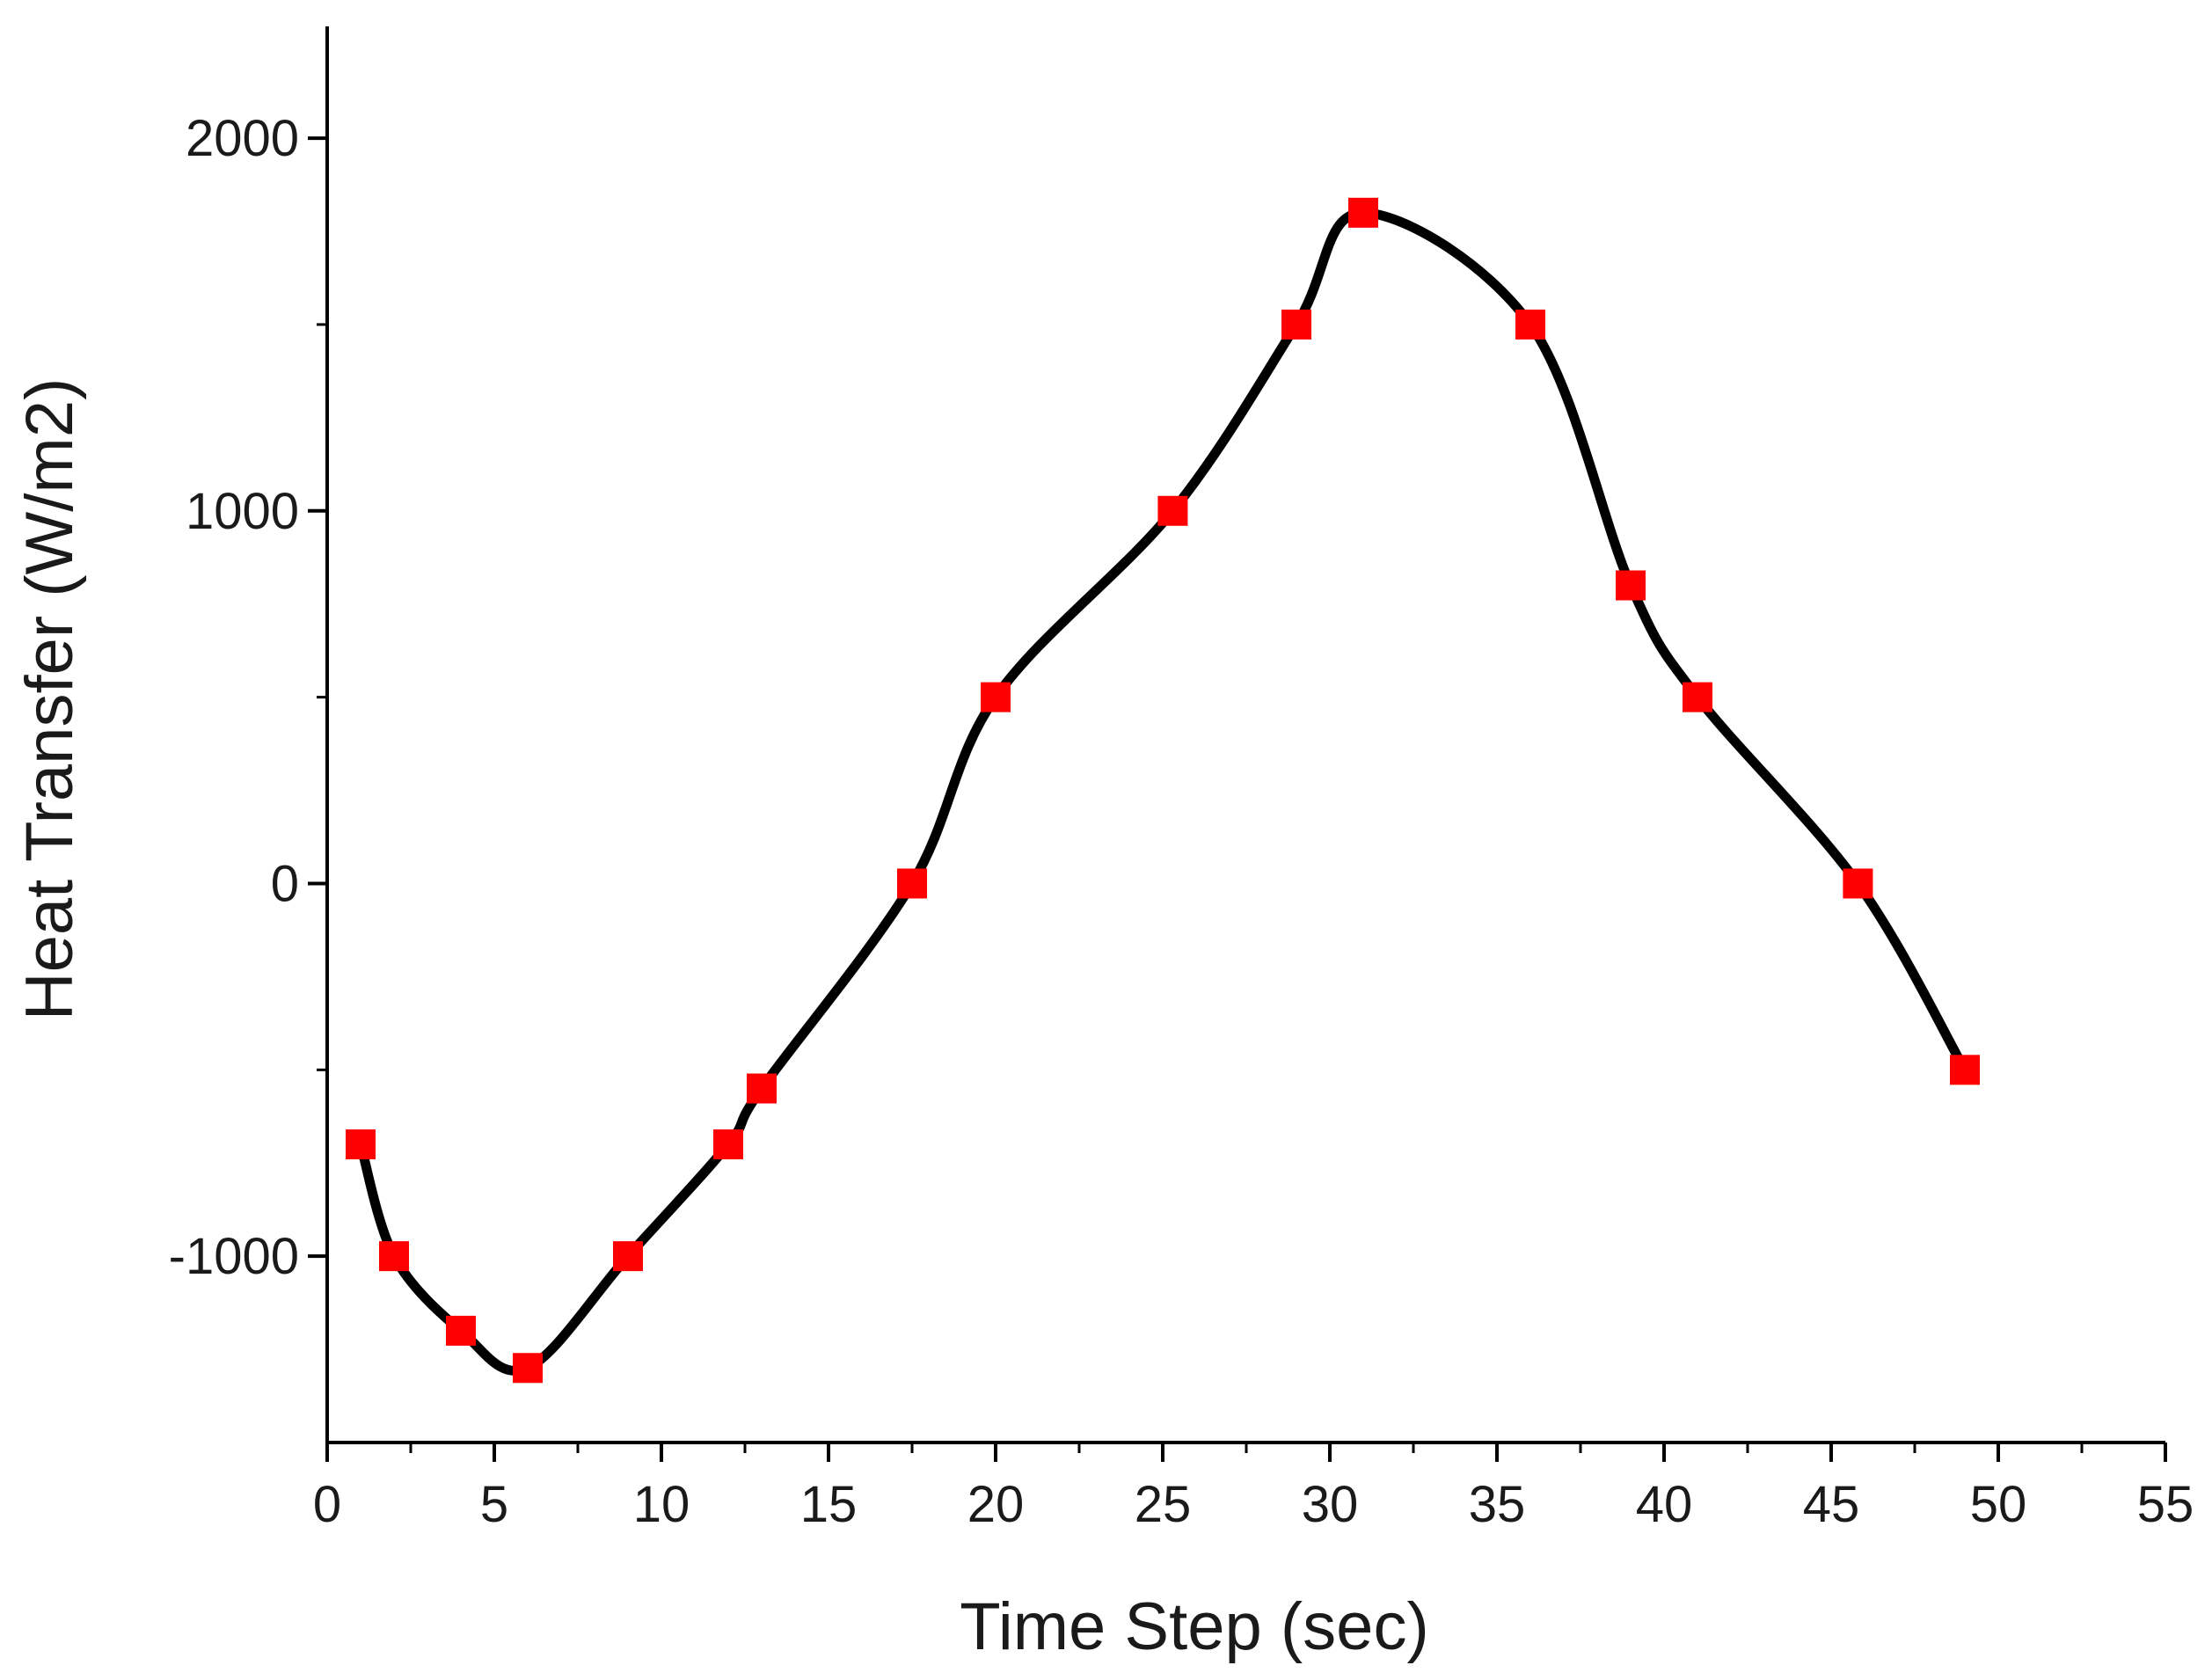  Describe the element at coordinates (2165, 1504) in the screenshot. I see `x-tick-label: 55` at that location.